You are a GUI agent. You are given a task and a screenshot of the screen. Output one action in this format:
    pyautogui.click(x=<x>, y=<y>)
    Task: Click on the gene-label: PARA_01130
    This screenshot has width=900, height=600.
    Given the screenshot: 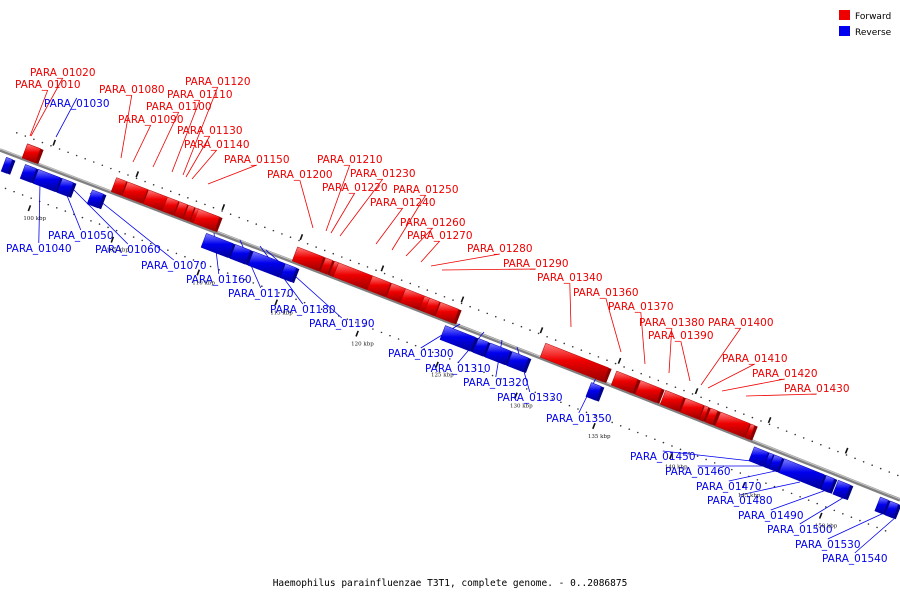 What is the action you would take?
    pyautogui.click(x=210, y=131)
    